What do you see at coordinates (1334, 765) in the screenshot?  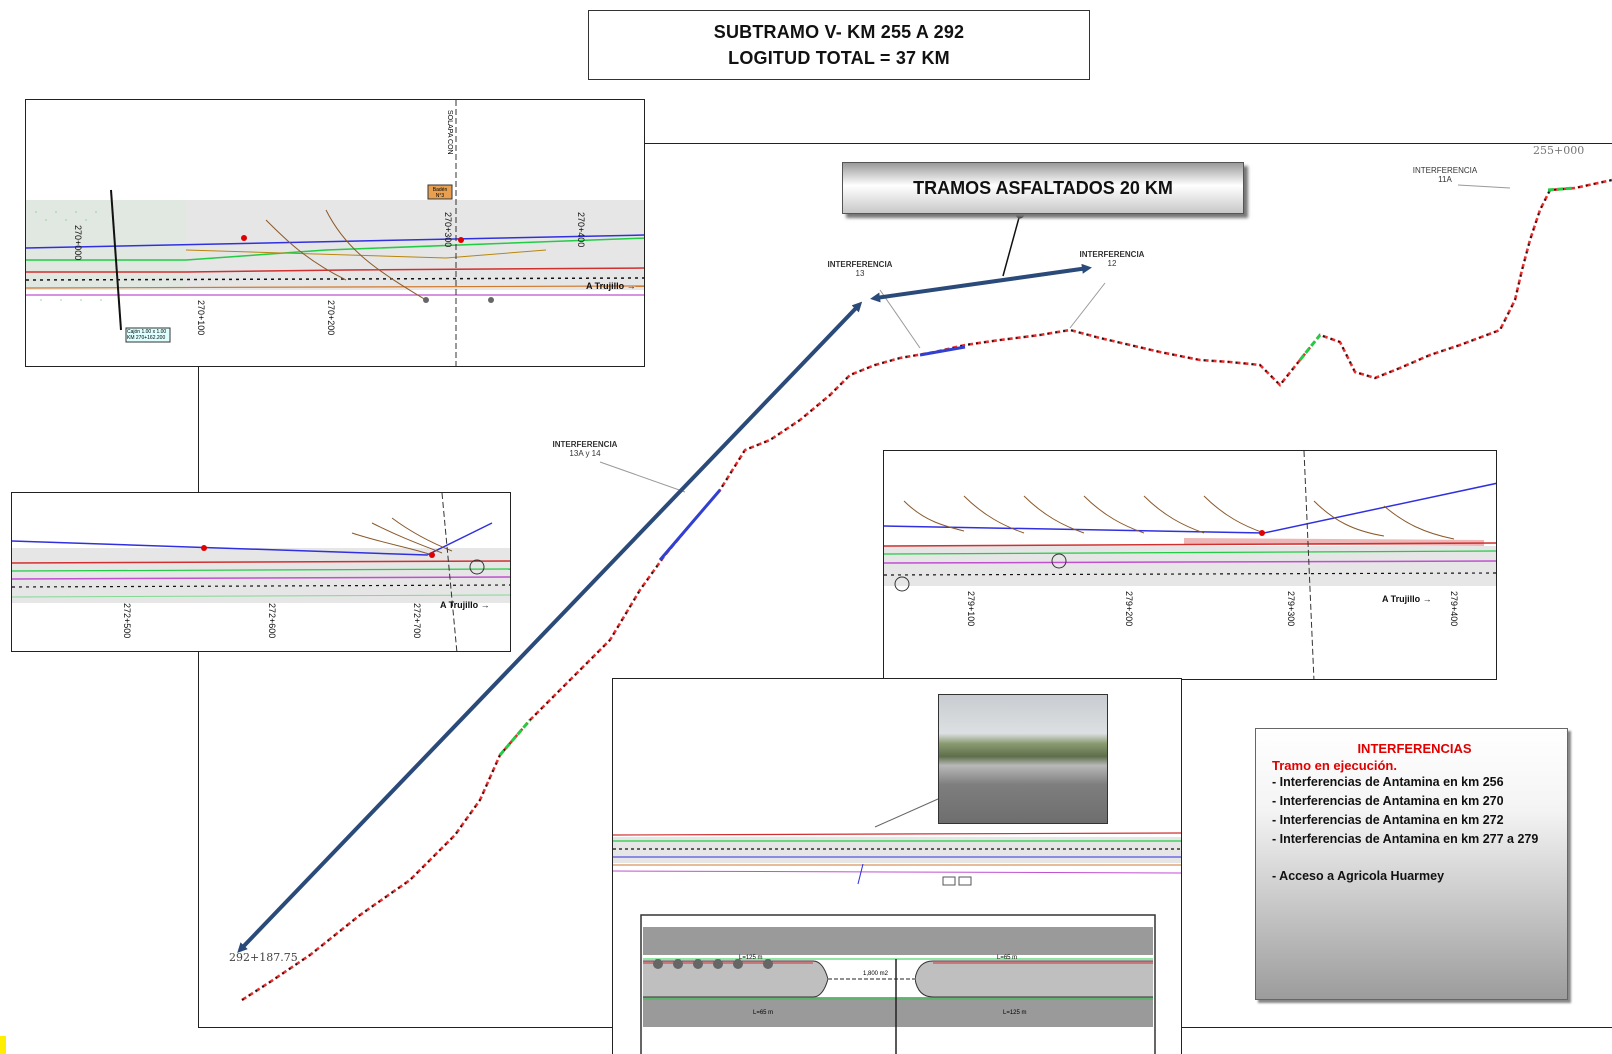 I see `legend-subheading: Tramo en ejecución.` at bounding box center [1334, 765].